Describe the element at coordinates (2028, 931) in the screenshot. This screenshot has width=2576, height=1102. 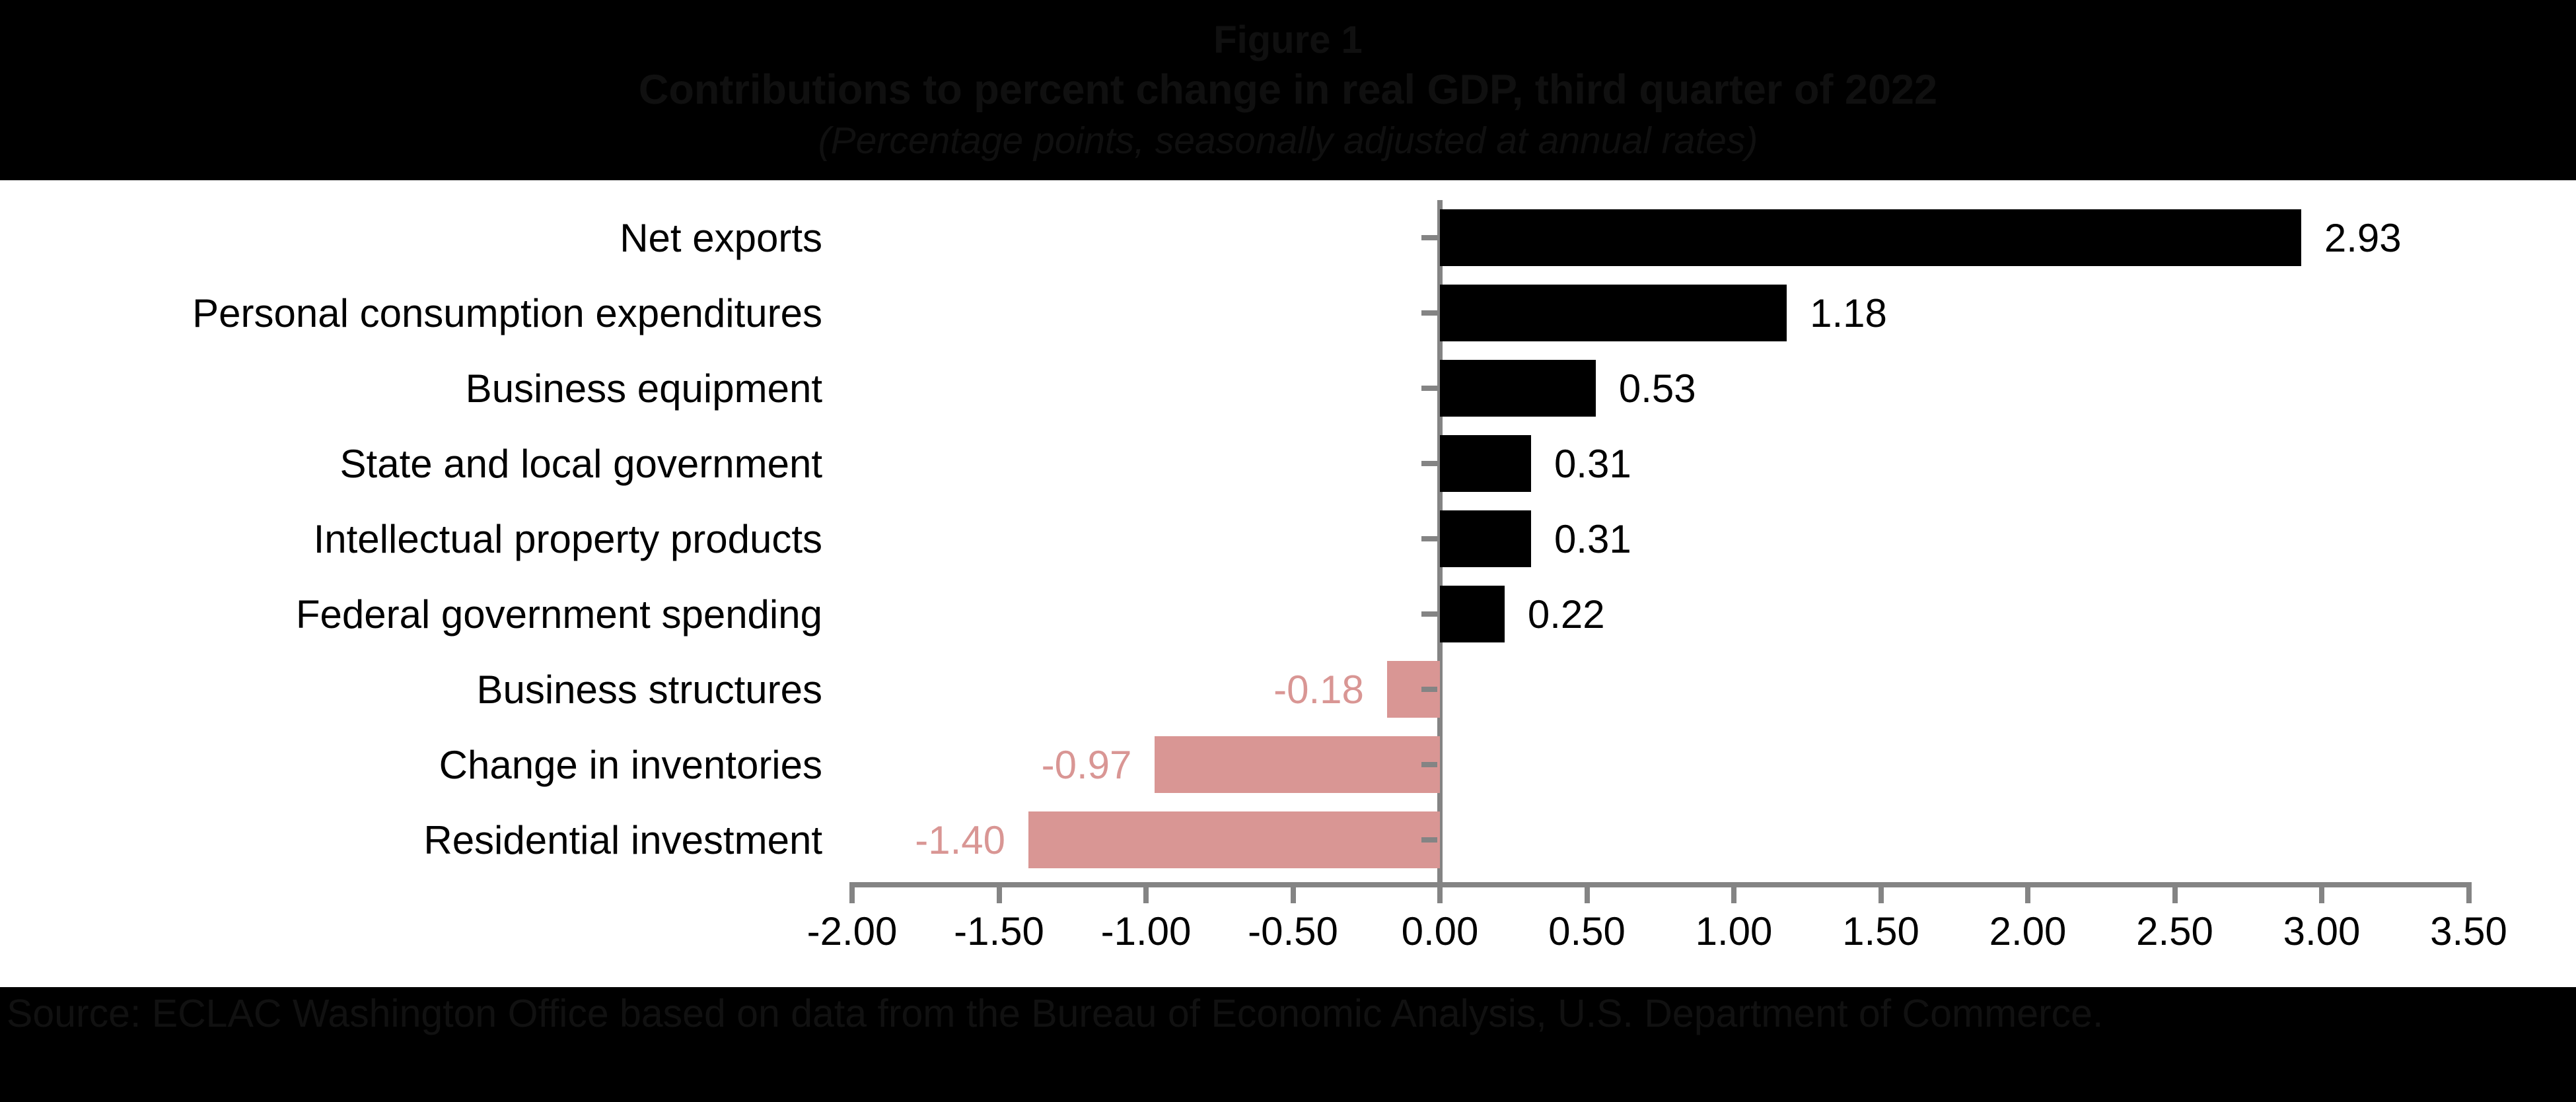
I see `x-axis-tick-label: 2.00` at that location.